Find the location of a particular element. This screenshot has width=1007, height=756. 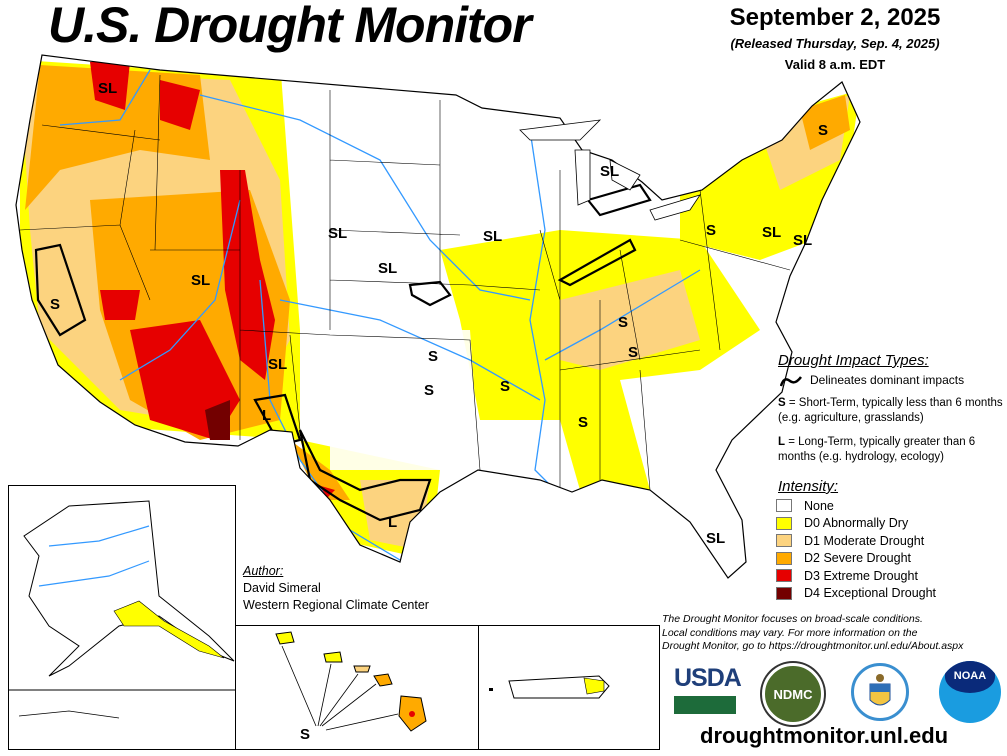

intensity-label: D0 Abnormally Dry is located at coordinates (856, 523).